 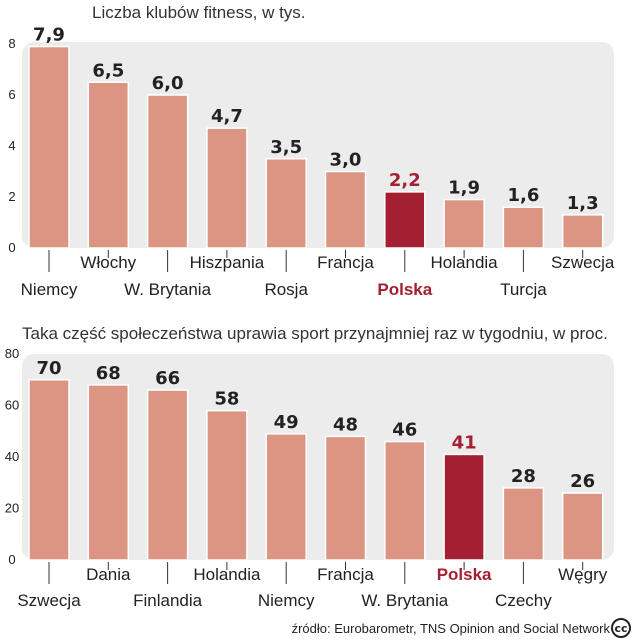 What do you see at coordinates (345, 424) in the screenshot?
I see `value-label: 48` at bounding box center [345, 424].